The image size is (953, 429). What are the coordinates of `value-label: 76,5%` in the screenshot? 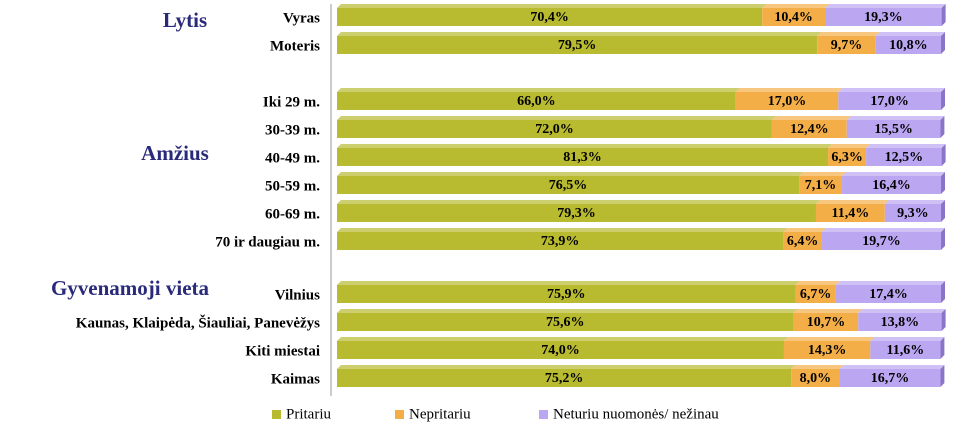 It's located at (568, 185).